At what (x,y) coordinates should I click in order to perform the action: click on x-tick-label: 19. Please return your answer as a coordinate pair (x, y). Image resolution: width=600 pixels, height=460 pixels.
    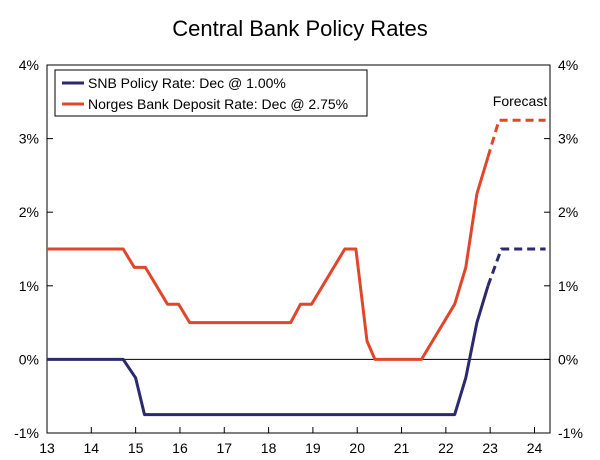
    Looking at the image, I should click on (313, 448).